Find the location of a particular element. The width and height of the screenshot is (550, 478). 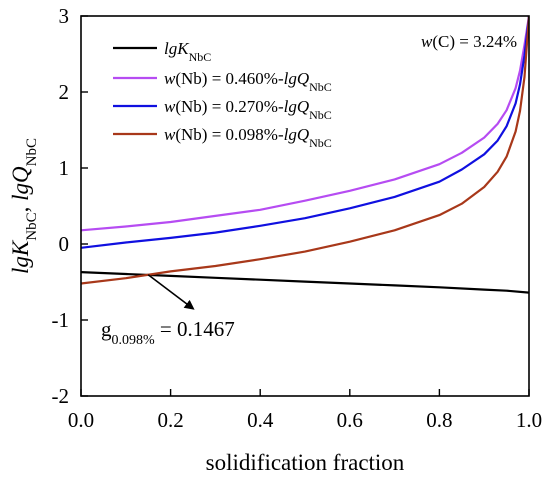

intersection-arrow is located at coordinates (171, 292).